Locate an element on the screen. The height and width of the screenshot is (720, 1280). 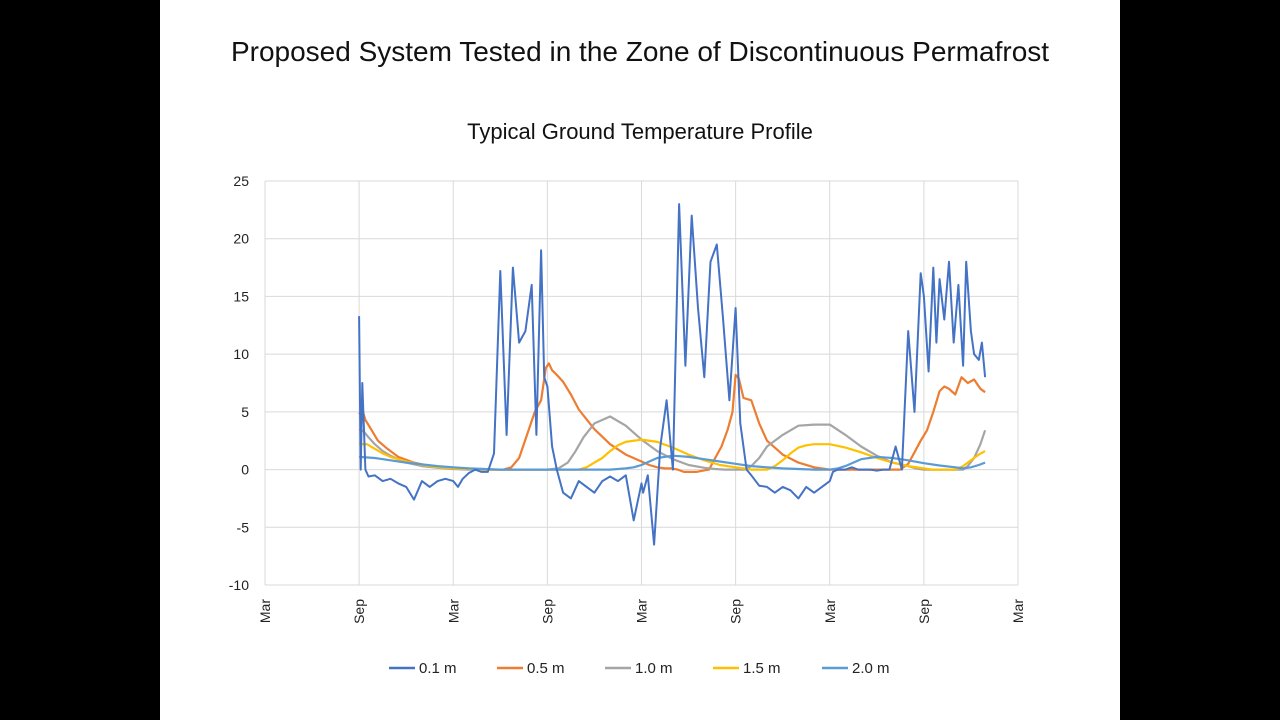
legend-label: 0.1 m is located at coordinates (438, 668).